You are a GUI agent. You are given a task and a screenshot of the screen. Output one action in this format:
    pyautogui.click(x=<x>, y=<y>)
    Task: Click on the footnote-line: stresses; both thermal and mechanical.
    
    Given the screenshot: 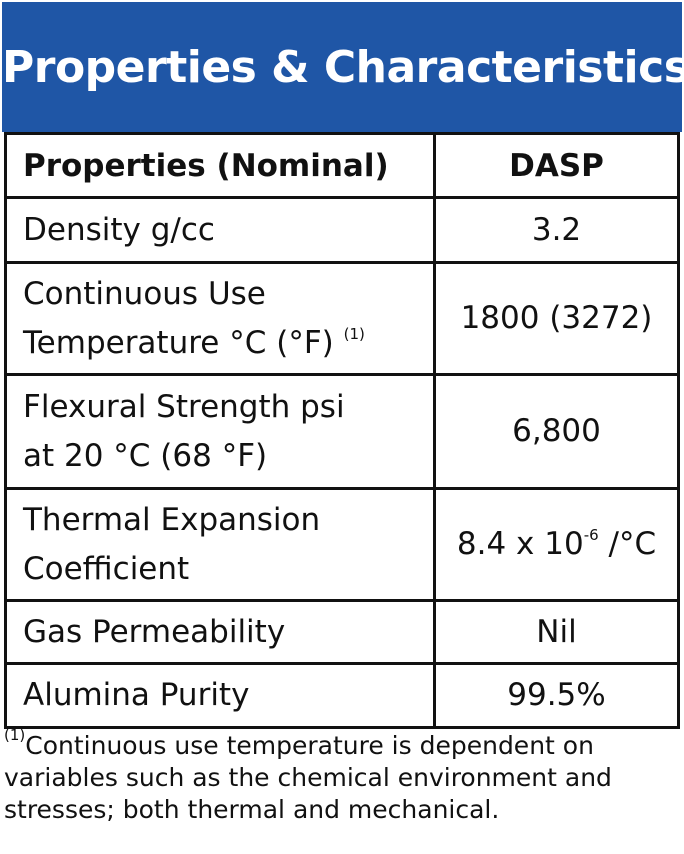 What is the action you would take?
    pyautogui.click(x=252, y=809)
    